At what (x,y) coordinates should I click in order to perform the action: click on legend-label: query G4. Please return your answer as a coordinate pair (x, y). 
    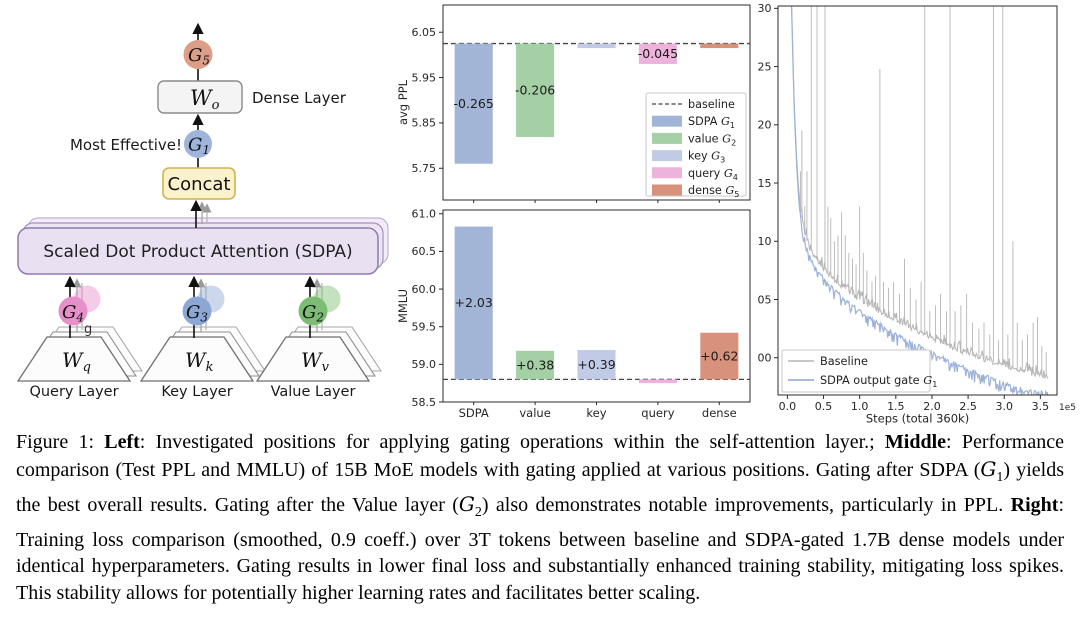
    Looking at the image, I should click on (713, 174).